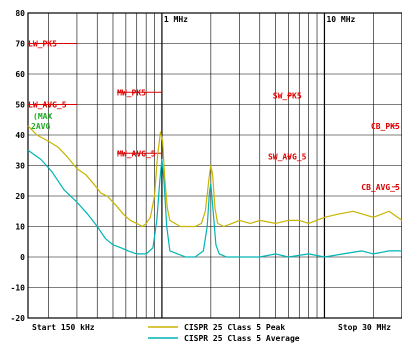  Describe the element at coordinates (234, 327) in the screenshot. I see `legend-label-peak: CISPR 25 Class 5 Peak` at that location.